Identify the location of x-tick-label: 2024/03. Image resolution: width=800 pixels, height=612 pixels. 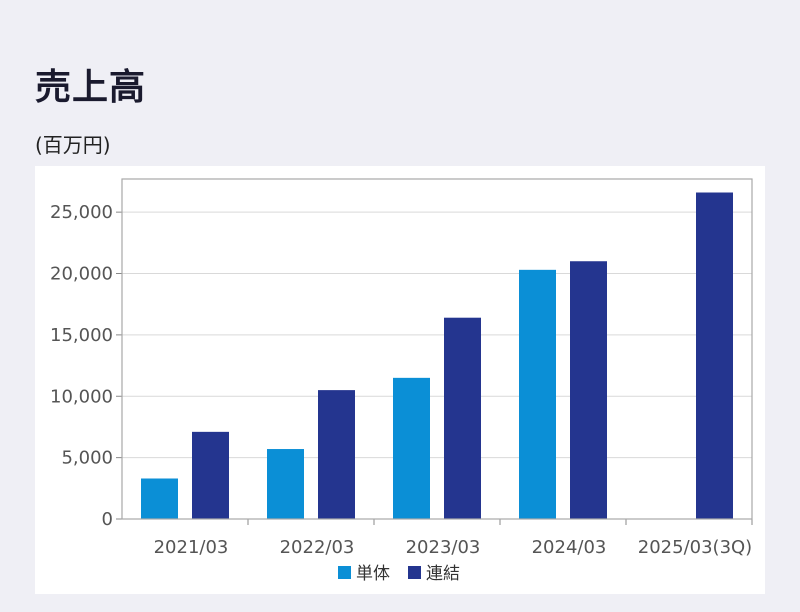
(569, 547).